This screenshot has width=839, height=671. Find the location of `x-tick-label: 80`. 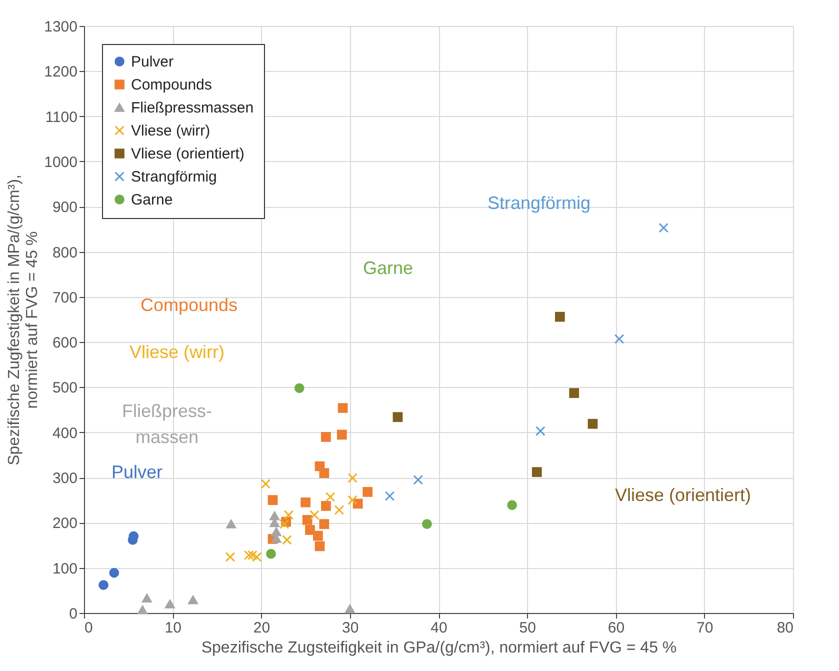

x-tick-label: 80 is located at coordinates (785, 628).